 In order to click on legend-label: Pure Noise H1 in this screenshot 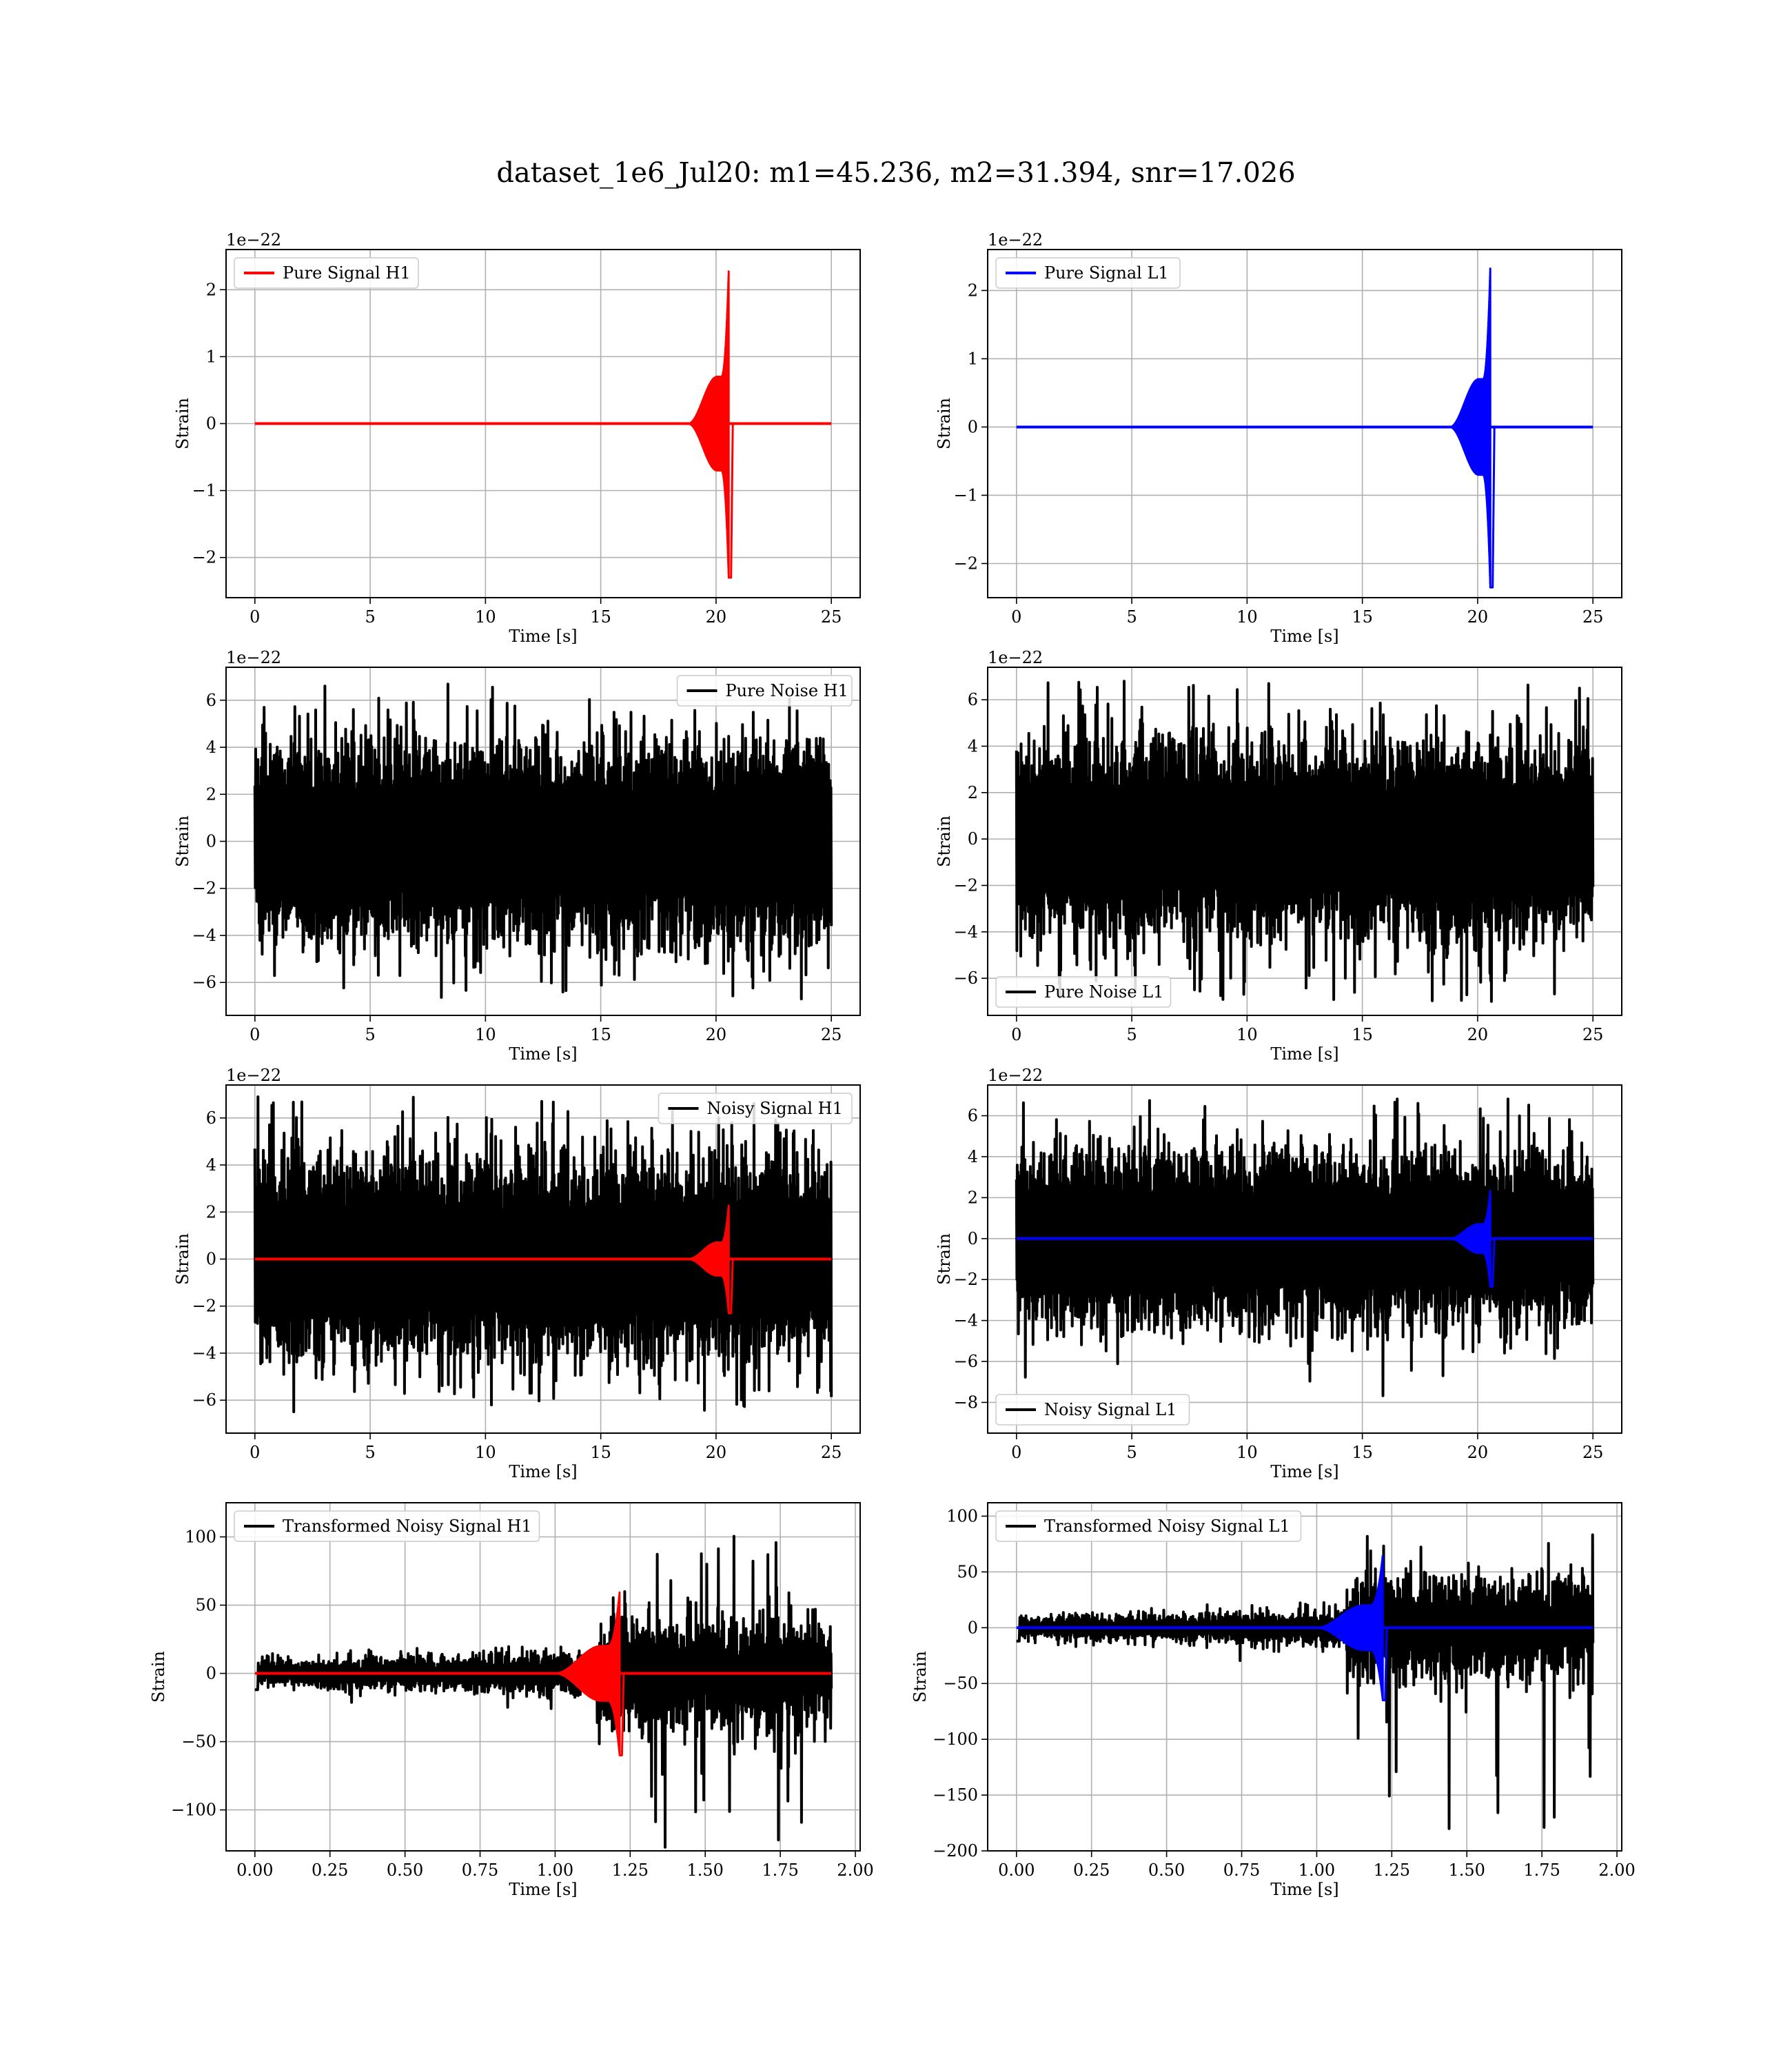, I will do `click(787, 690)`.